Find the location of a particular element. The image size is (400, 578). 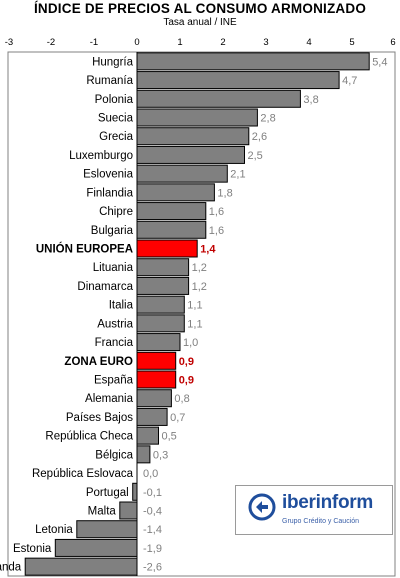

x-tick-label: -2 is located at coordinates (51, 42).